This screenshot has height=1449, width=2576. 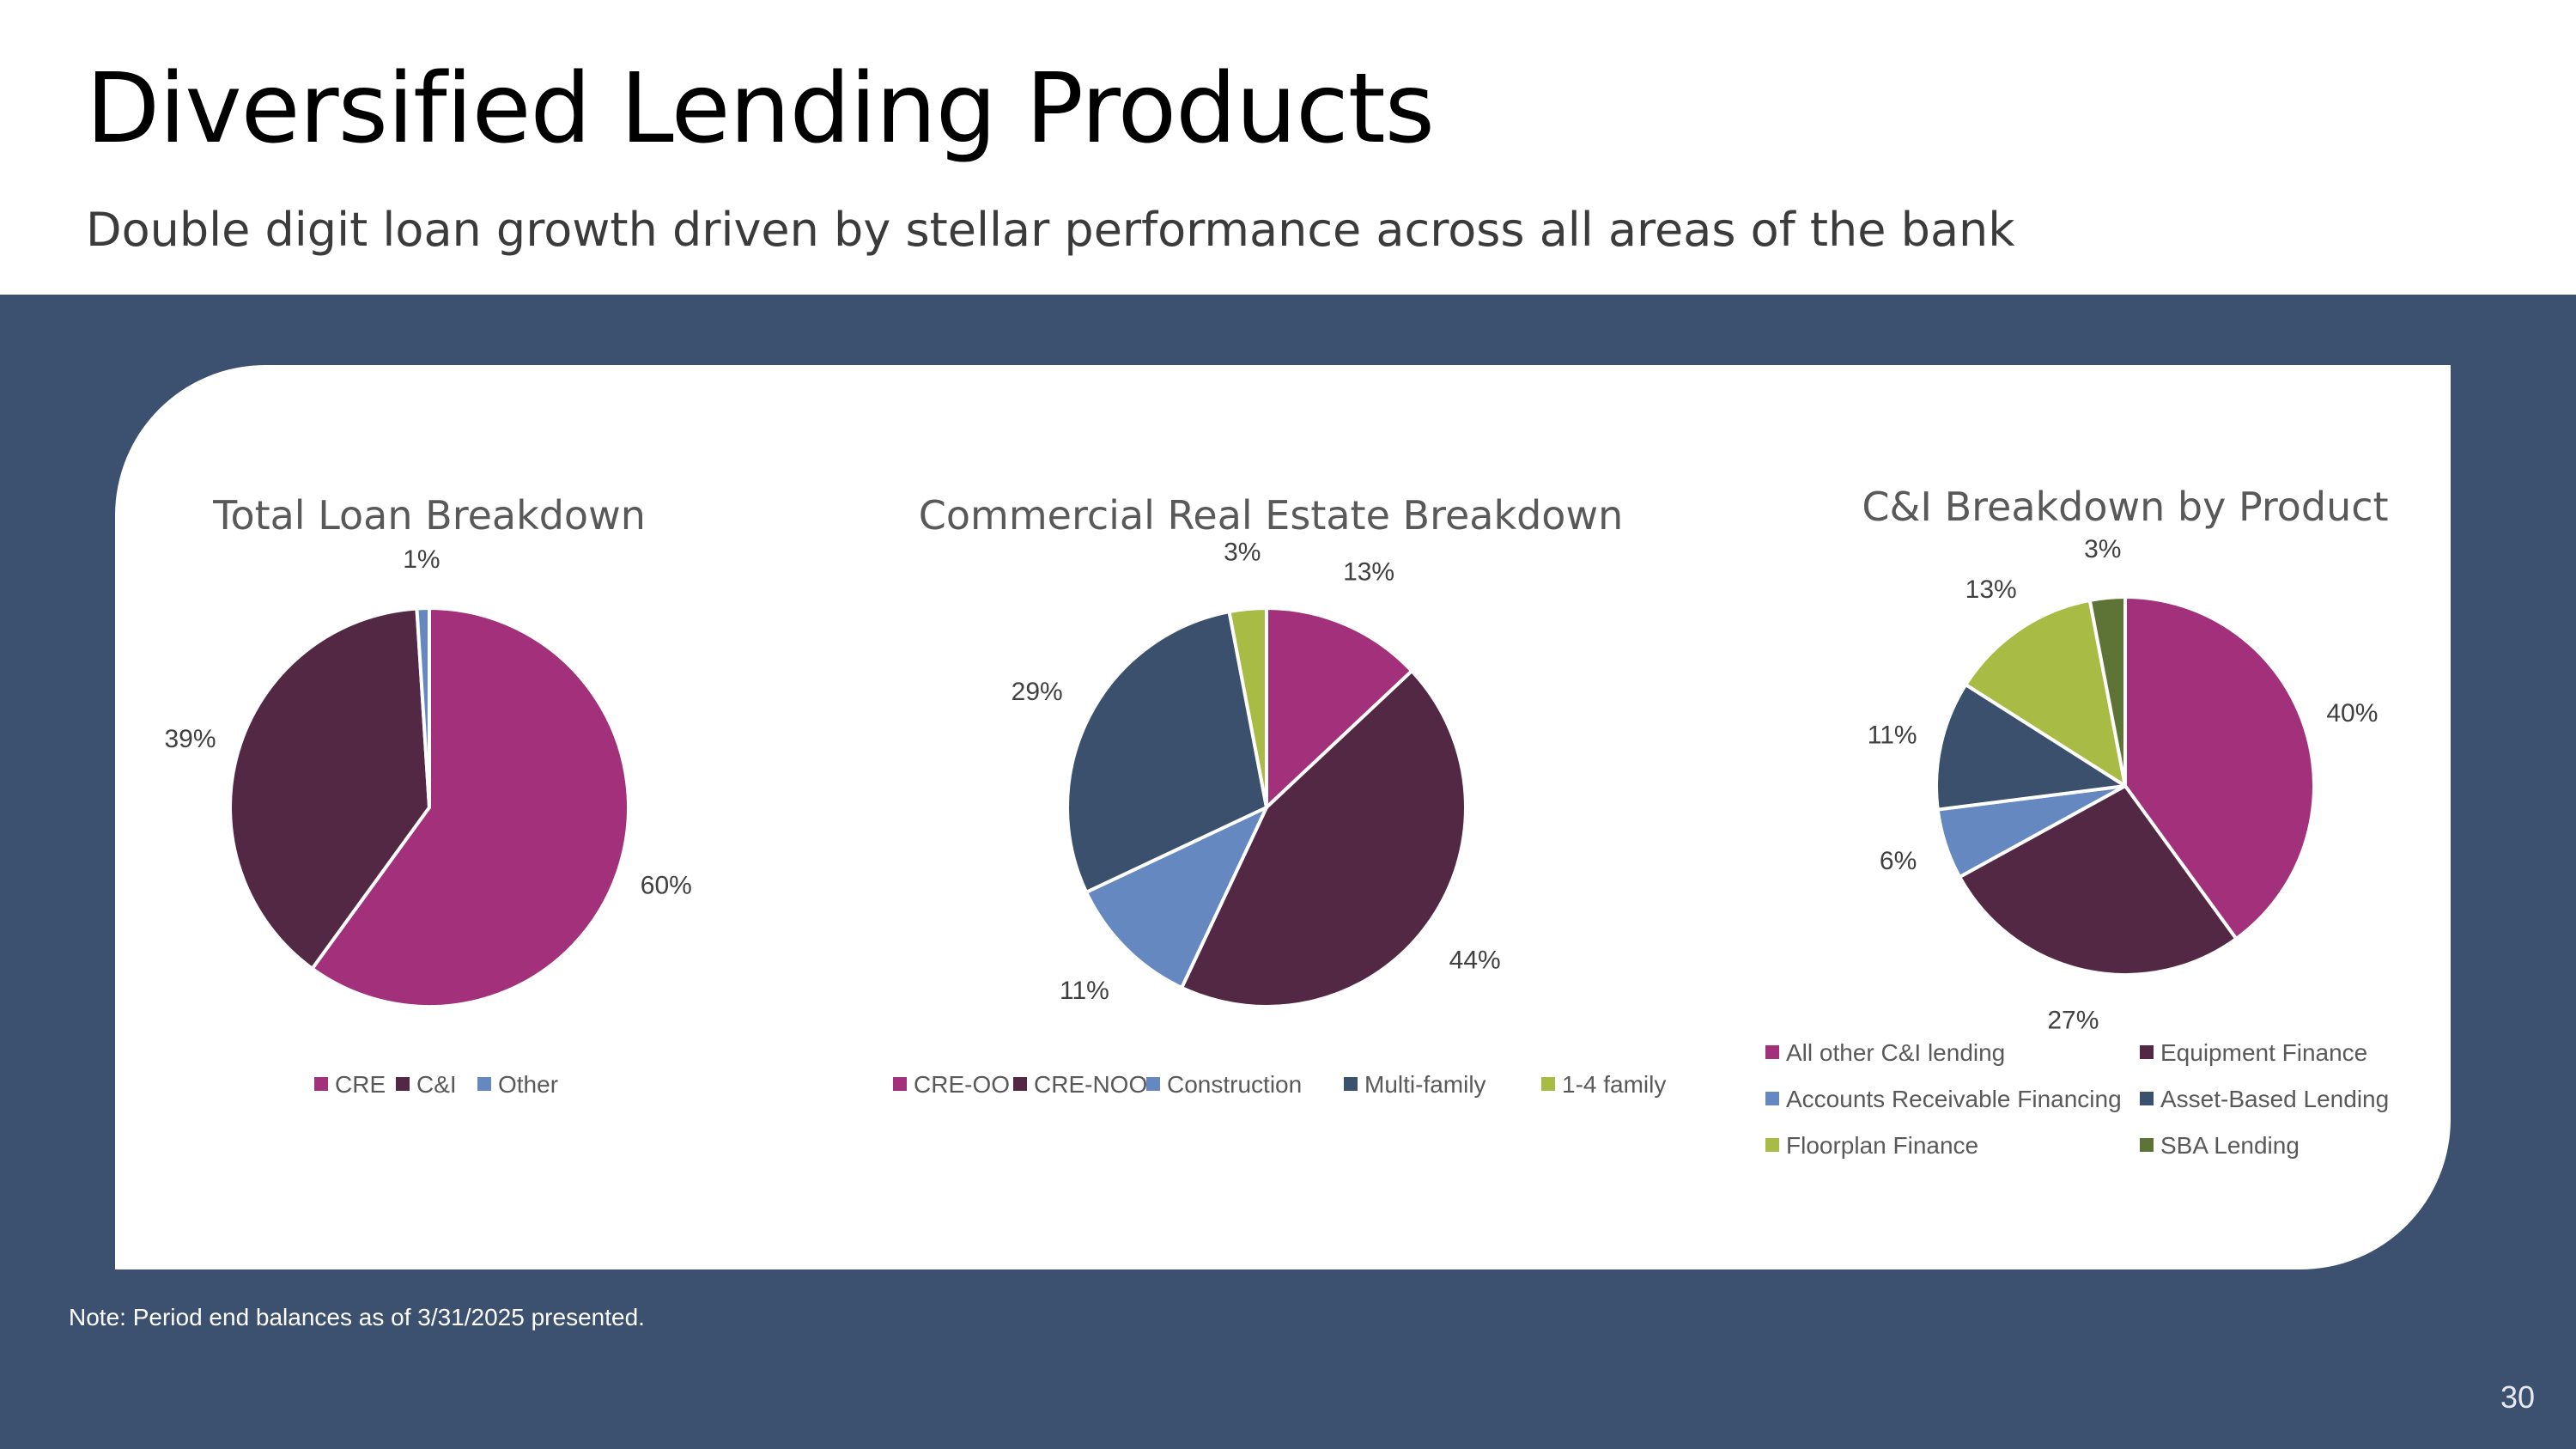 What do you see at coordinates (2274, 1099) in the screenshot?
I see `legend-label: Asset-Based Lending` at bounding box center [2274, 1099].